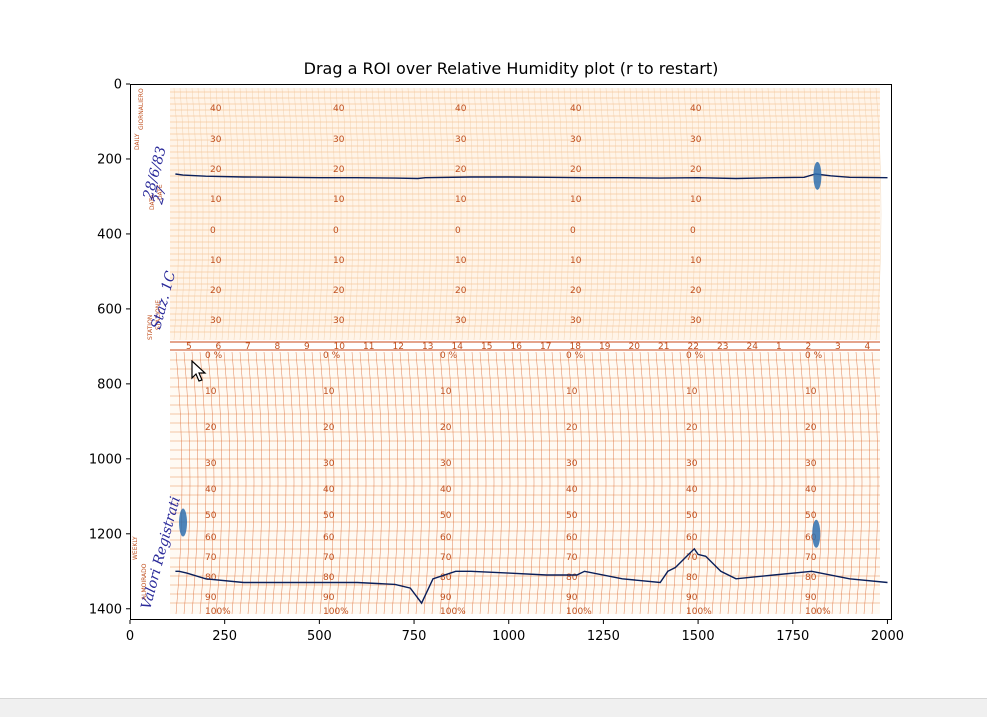  What do you see at coordinates (887, 636) in the screenshot?
I see `x-tick-label: 2000` at bounding box center [887, 636].